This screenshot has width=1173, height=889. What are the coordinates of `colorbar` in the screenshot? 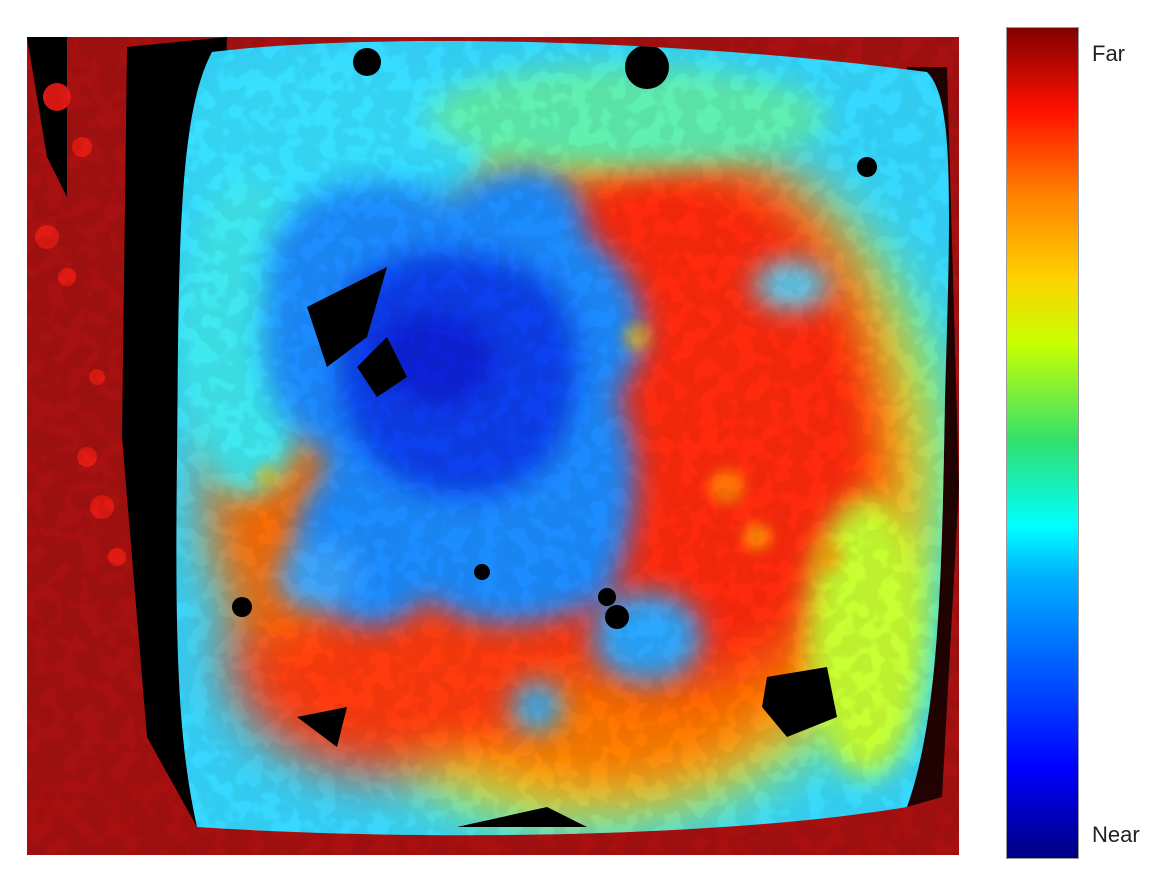 It's located at (1042, 443).